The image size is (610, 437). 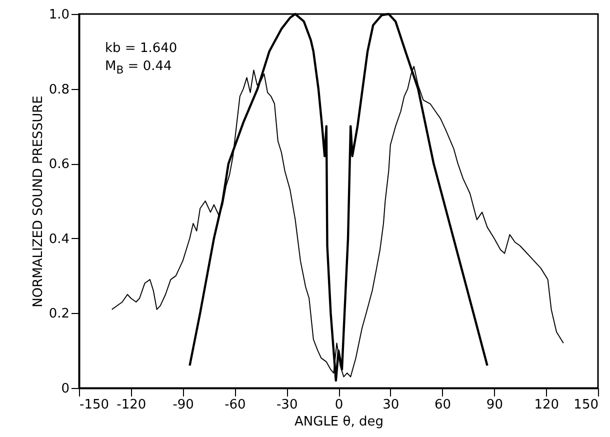 What do you see at coordinates (59, 15) in the screenshot?
I see `y-tick-label: 1.0` at bounding box center [59, 15].